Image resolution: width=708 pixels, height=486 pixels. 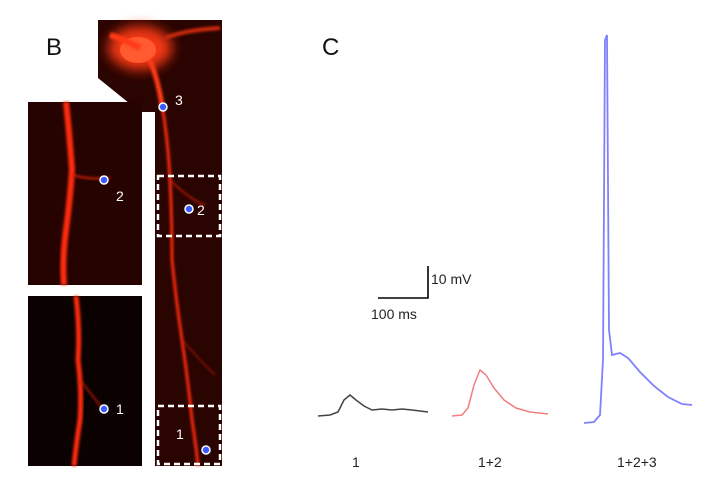 What do you see at coordinates (201, 210) in the screenshot?
I see `main-label-2: 2` at bounding box center [201, 210].